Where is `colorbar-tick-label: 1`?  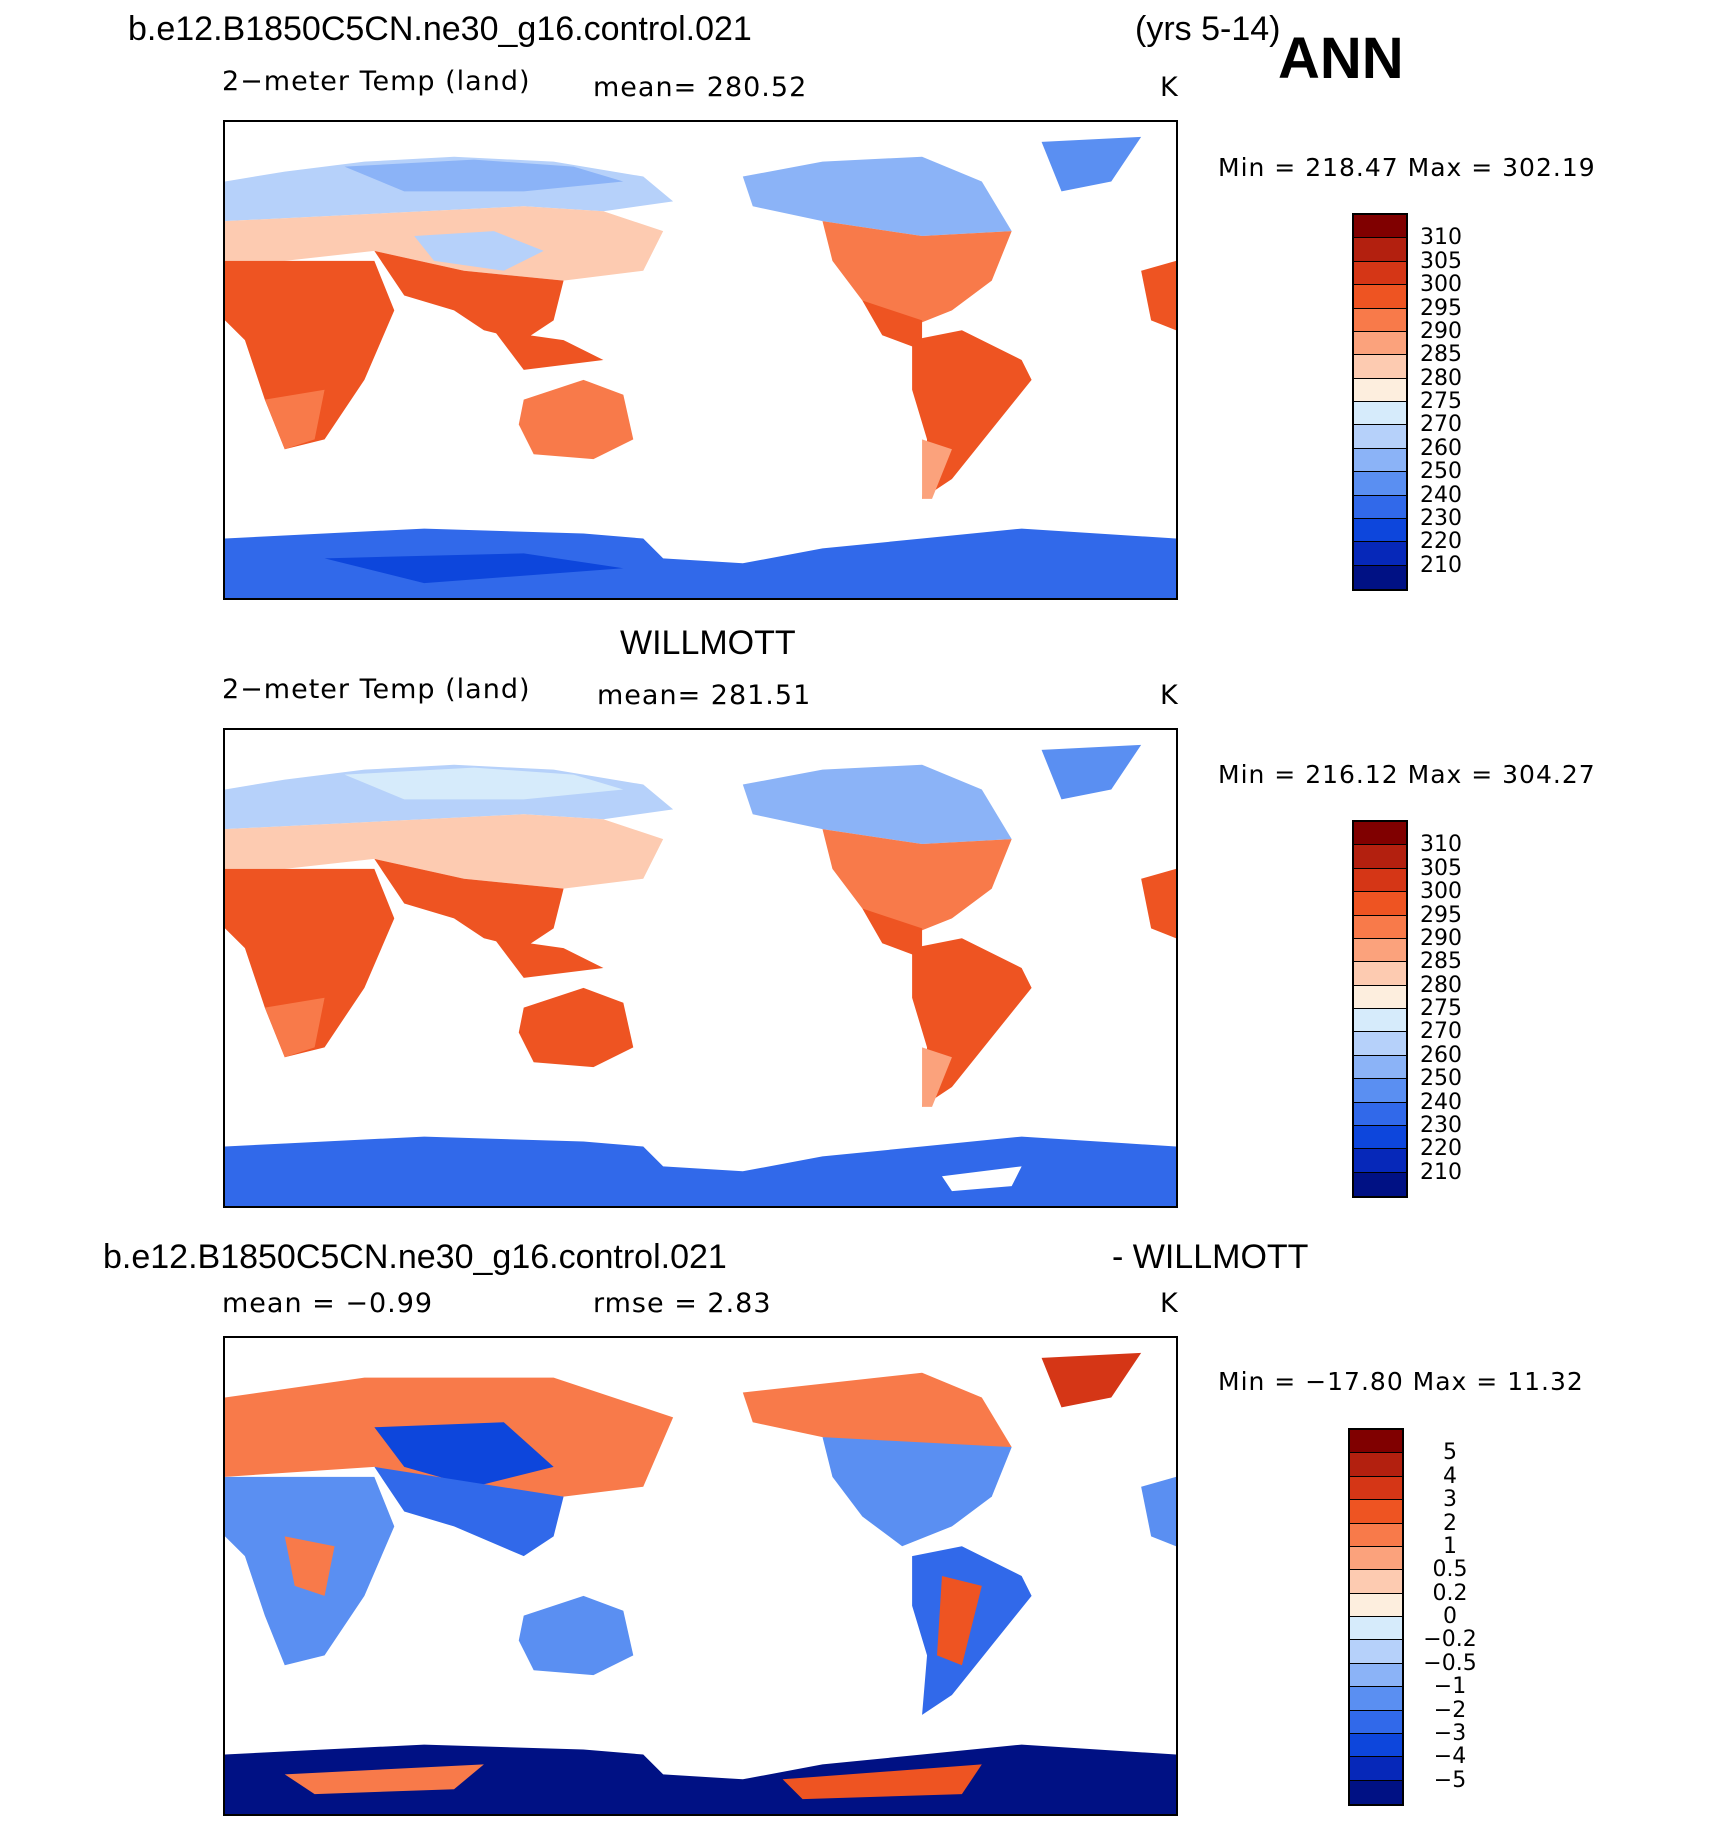
colorbar-tick-label: 1 is located at coordinates (1450, 1546).